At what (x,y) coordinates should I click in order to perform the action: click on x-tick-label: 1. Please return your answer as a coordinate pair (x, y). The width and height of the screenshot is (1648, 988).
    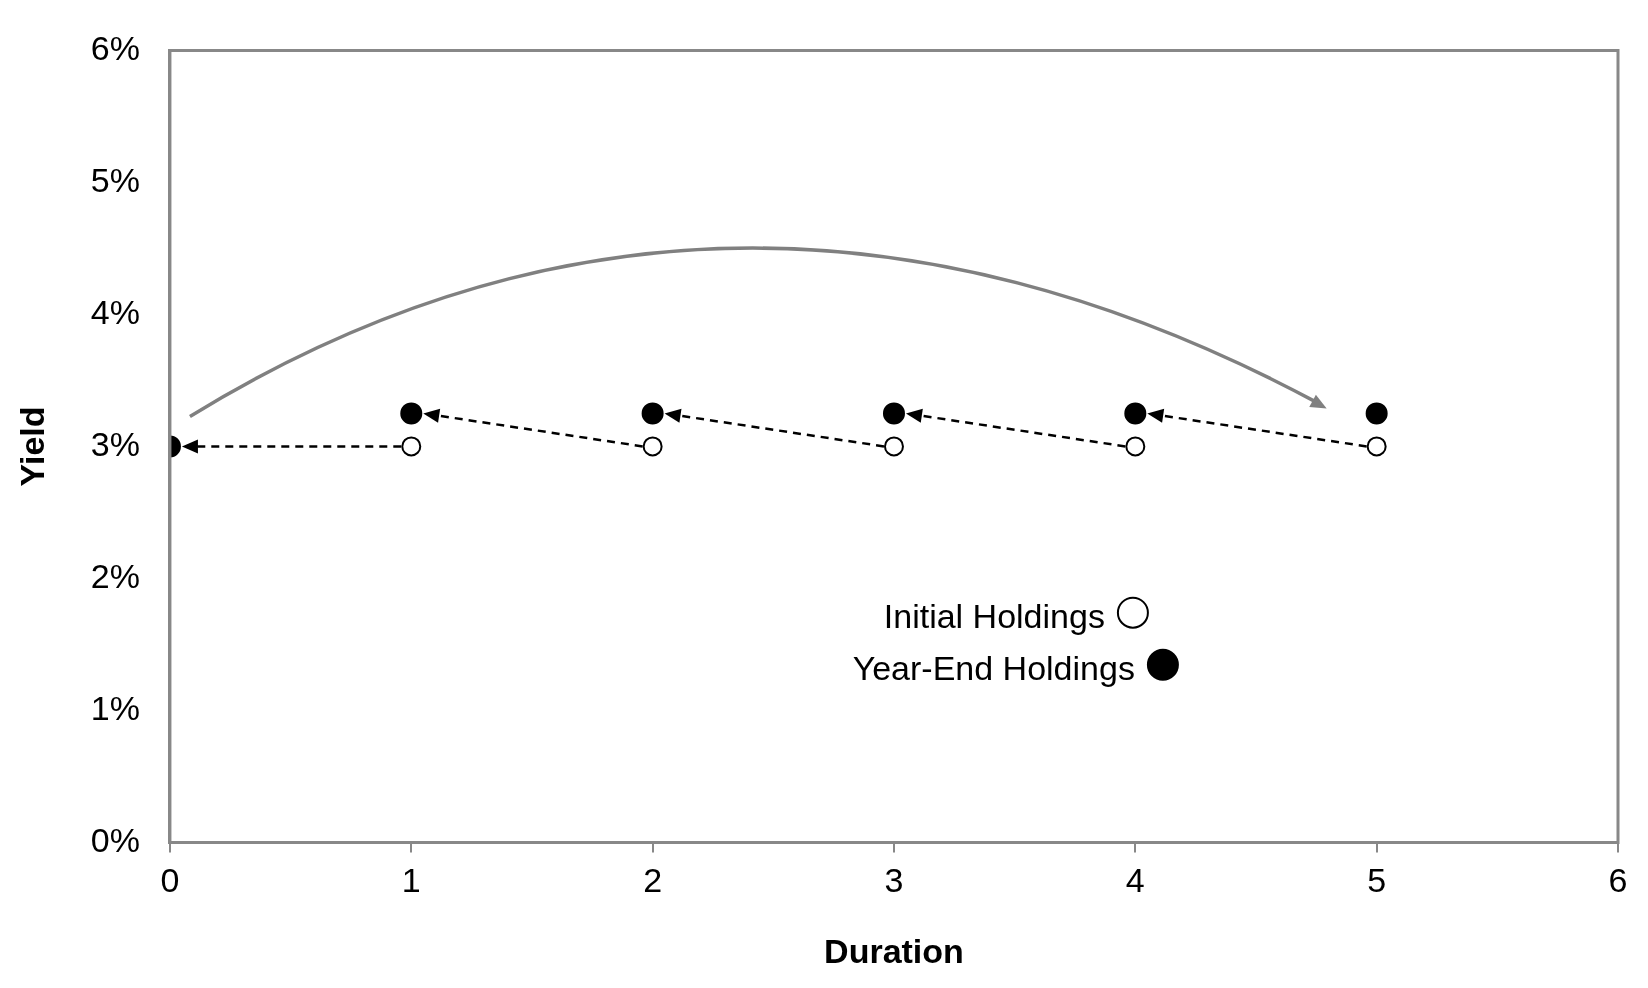
    Looking at the image, I should click on (411, 880).